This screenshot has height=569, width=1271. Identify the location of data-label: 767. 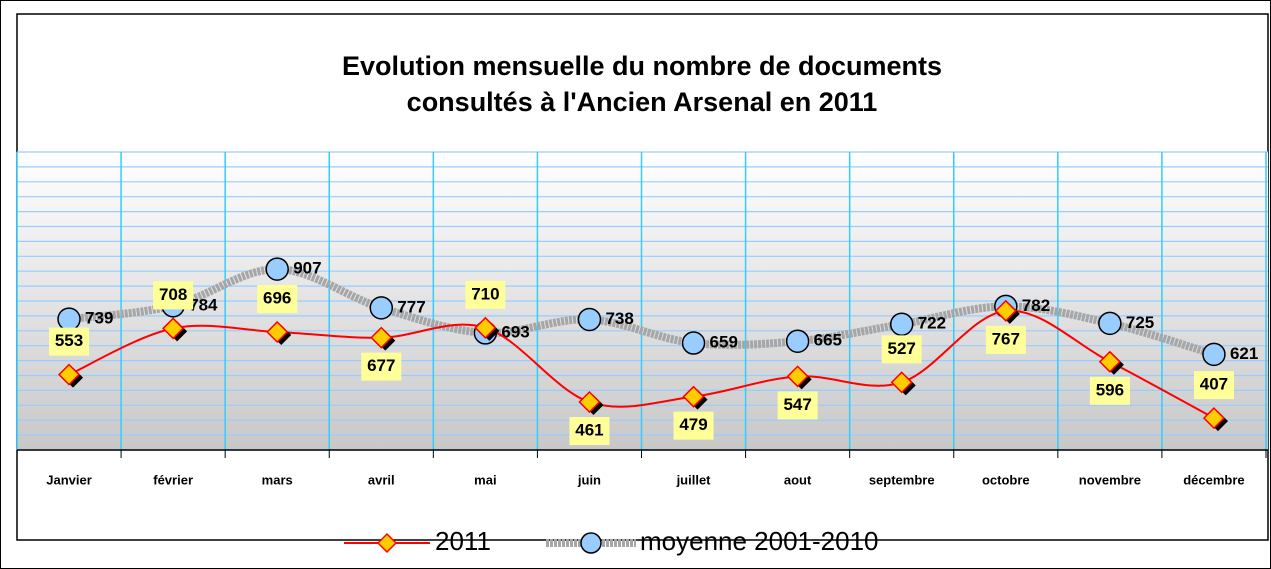
(1006, 338).